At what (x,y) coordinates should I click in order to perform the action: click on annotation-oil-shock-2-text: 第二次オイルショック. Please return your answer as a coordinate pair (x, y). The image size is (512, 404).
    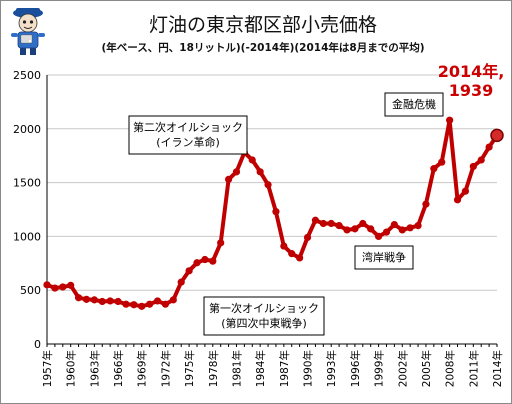
    Looking at the image, I should click on (188, 127).